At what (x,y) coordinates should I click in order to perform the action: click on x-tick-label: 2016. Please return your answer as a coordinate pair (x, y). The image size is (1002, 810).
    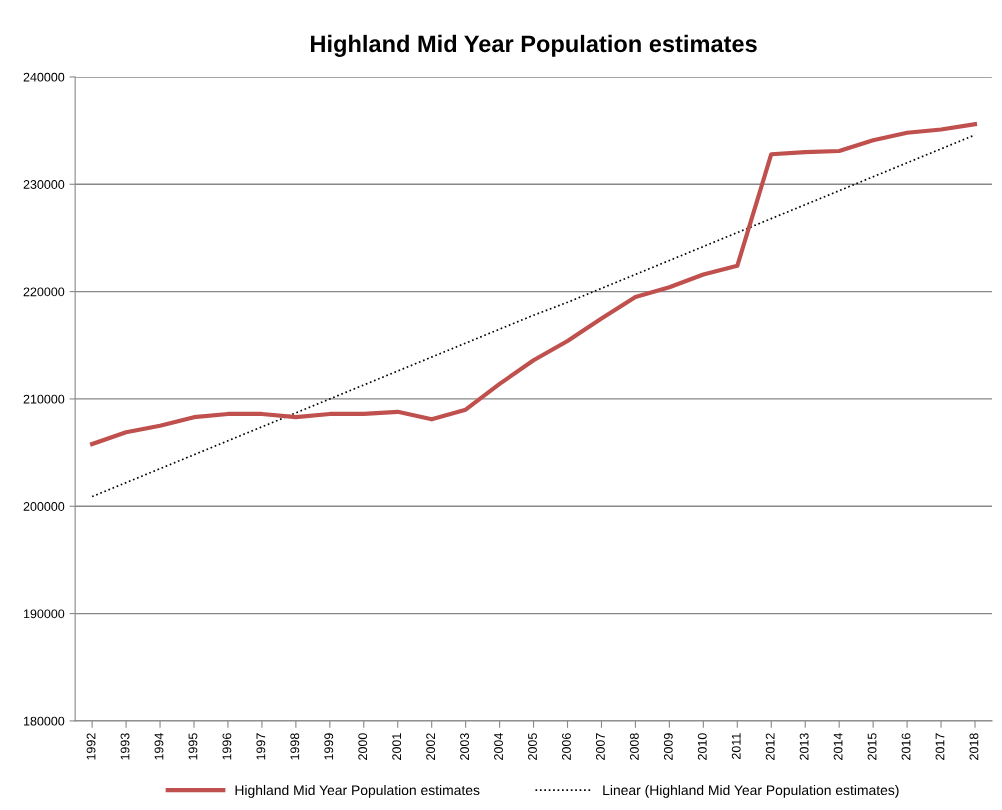
    Looking at the image, I should click on (906, 746).